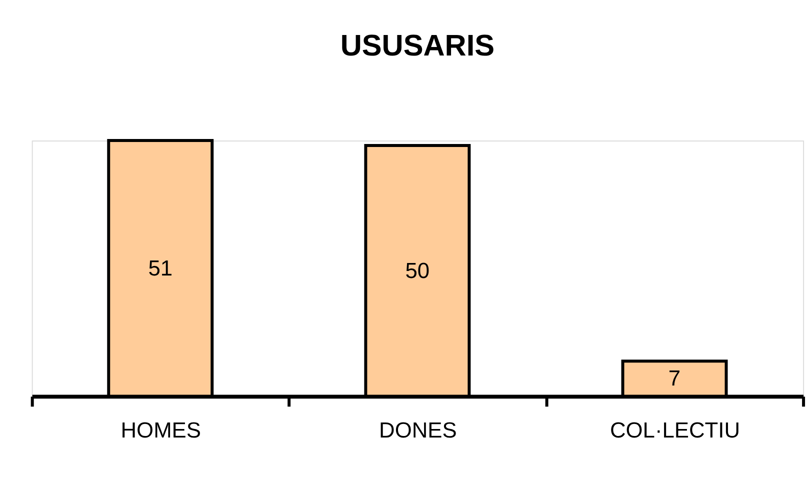  I want to click on x-tick-label: DONES, so click(418, 429).